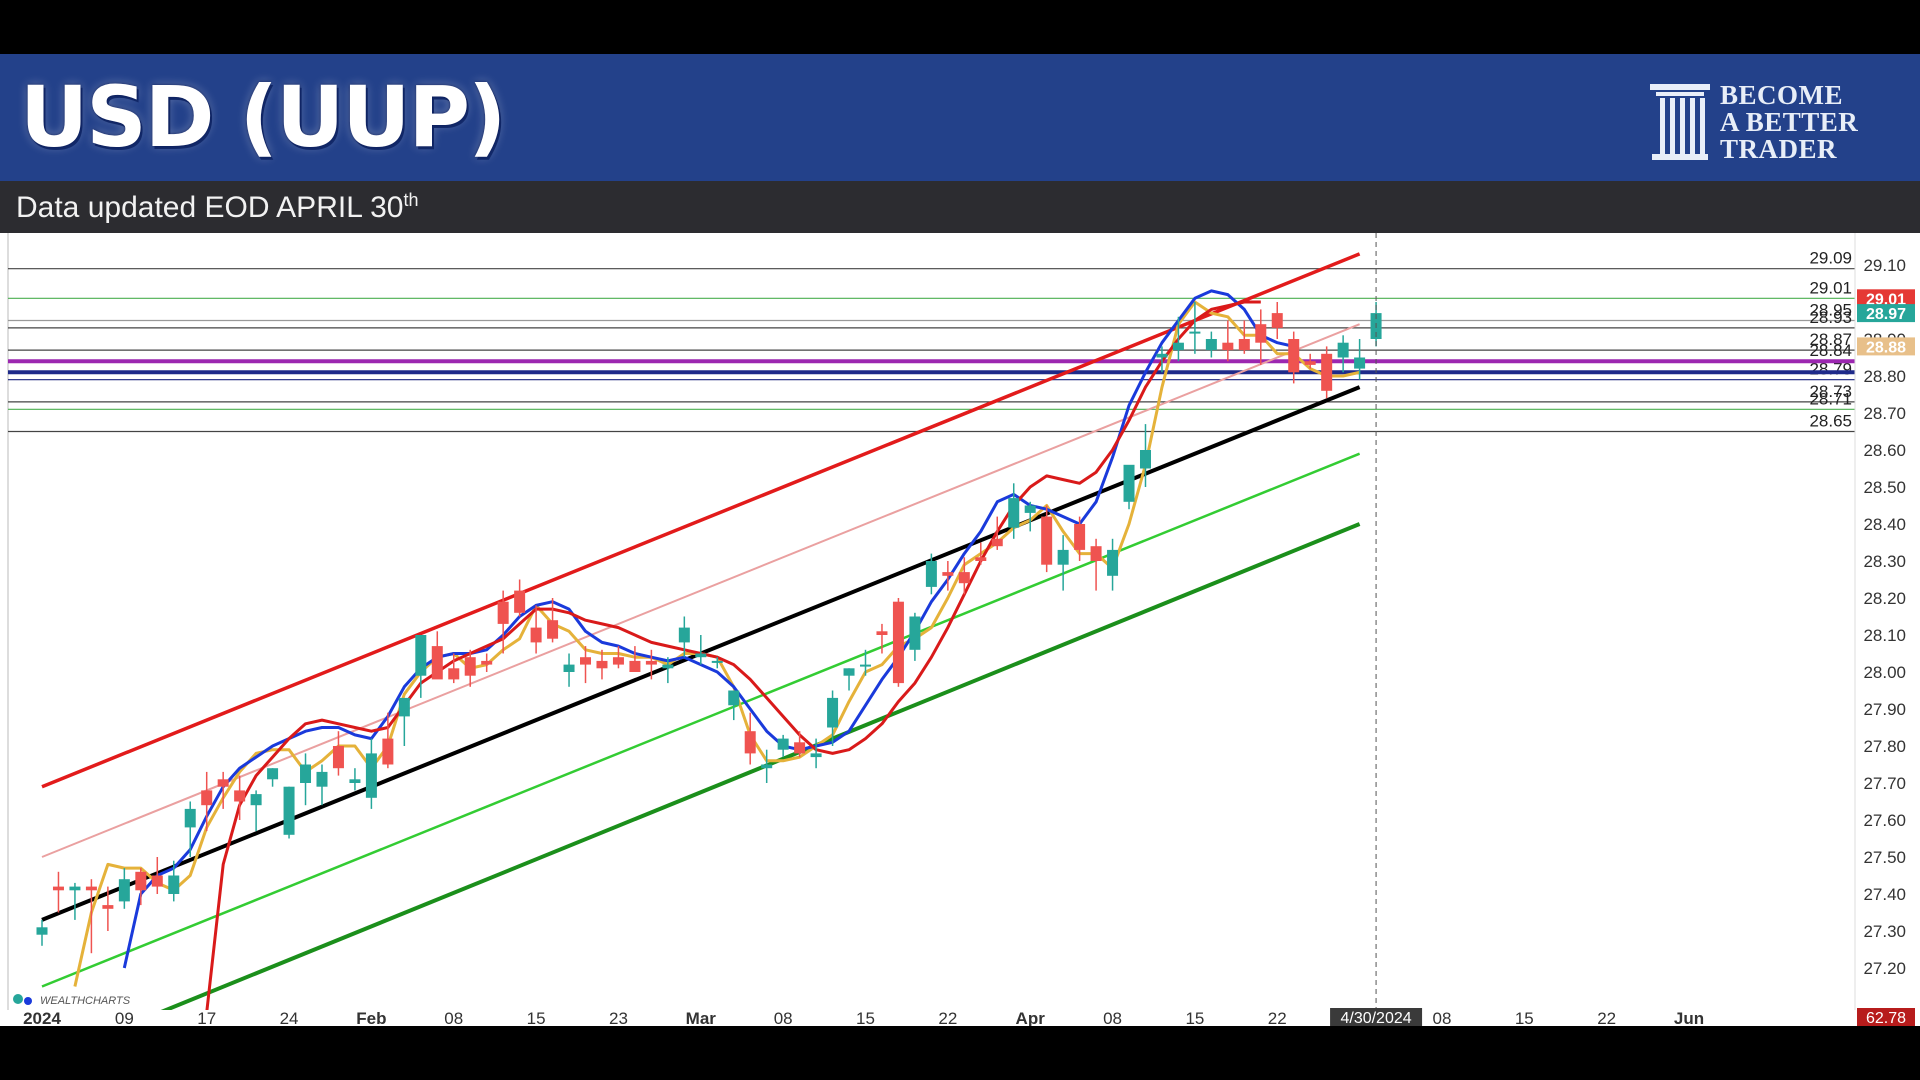  What do you see at coordinates (1886, 1017) in the screenshot?
I see `bottom-value-tag` at bounding box center [1886, 1017].